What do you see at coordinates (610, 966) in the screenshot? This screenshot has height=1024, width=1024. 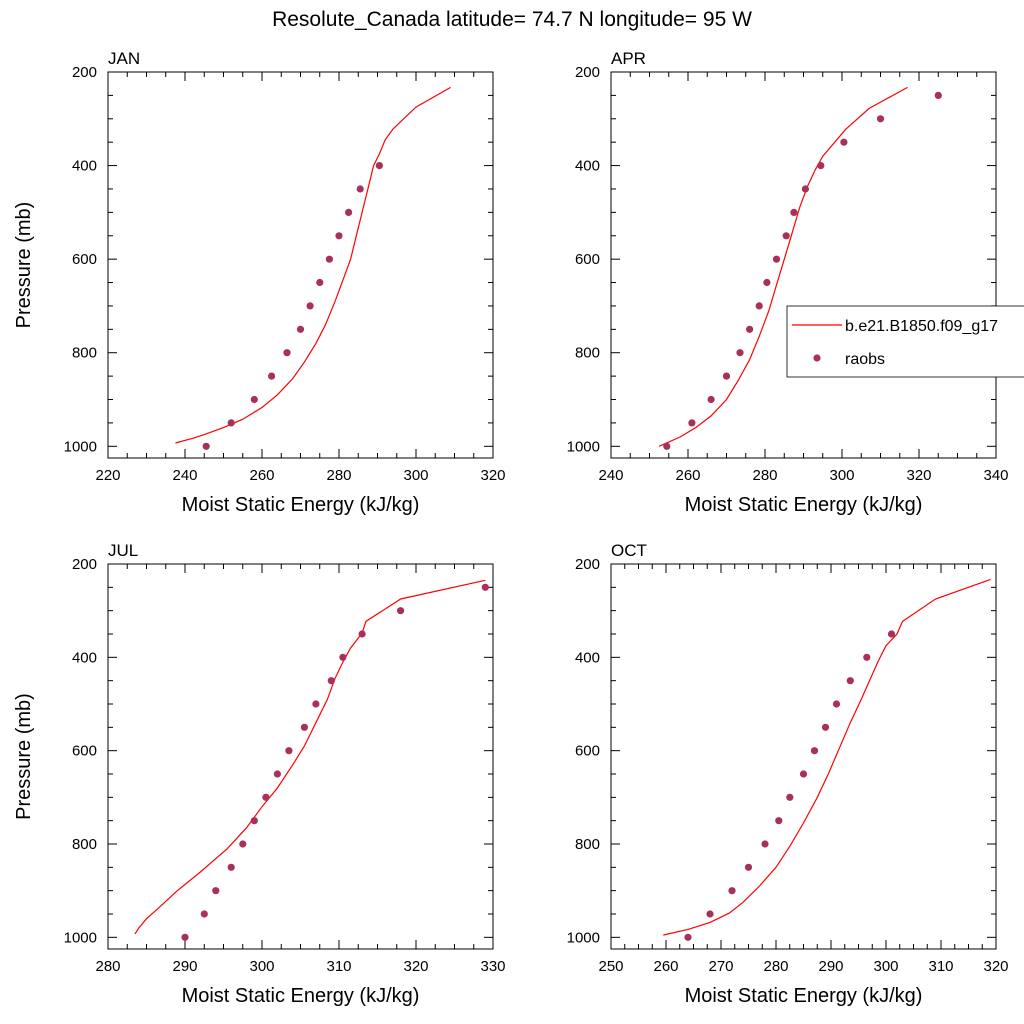 I see `x-tick-label: 250` at bounding box center [610, 966].